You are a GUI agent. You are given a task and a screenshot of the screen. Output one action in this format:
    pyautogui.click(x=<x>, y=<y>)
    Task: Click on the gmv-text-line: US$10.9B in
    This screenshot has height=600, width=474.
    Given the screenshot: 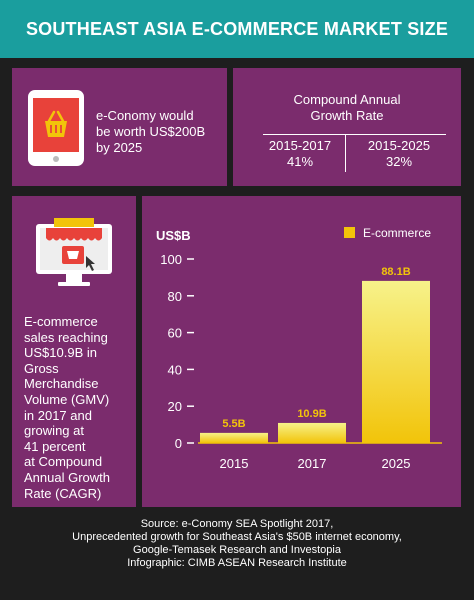 What is the action you would take?
    pyautogui.click(x=60, y=353)
    